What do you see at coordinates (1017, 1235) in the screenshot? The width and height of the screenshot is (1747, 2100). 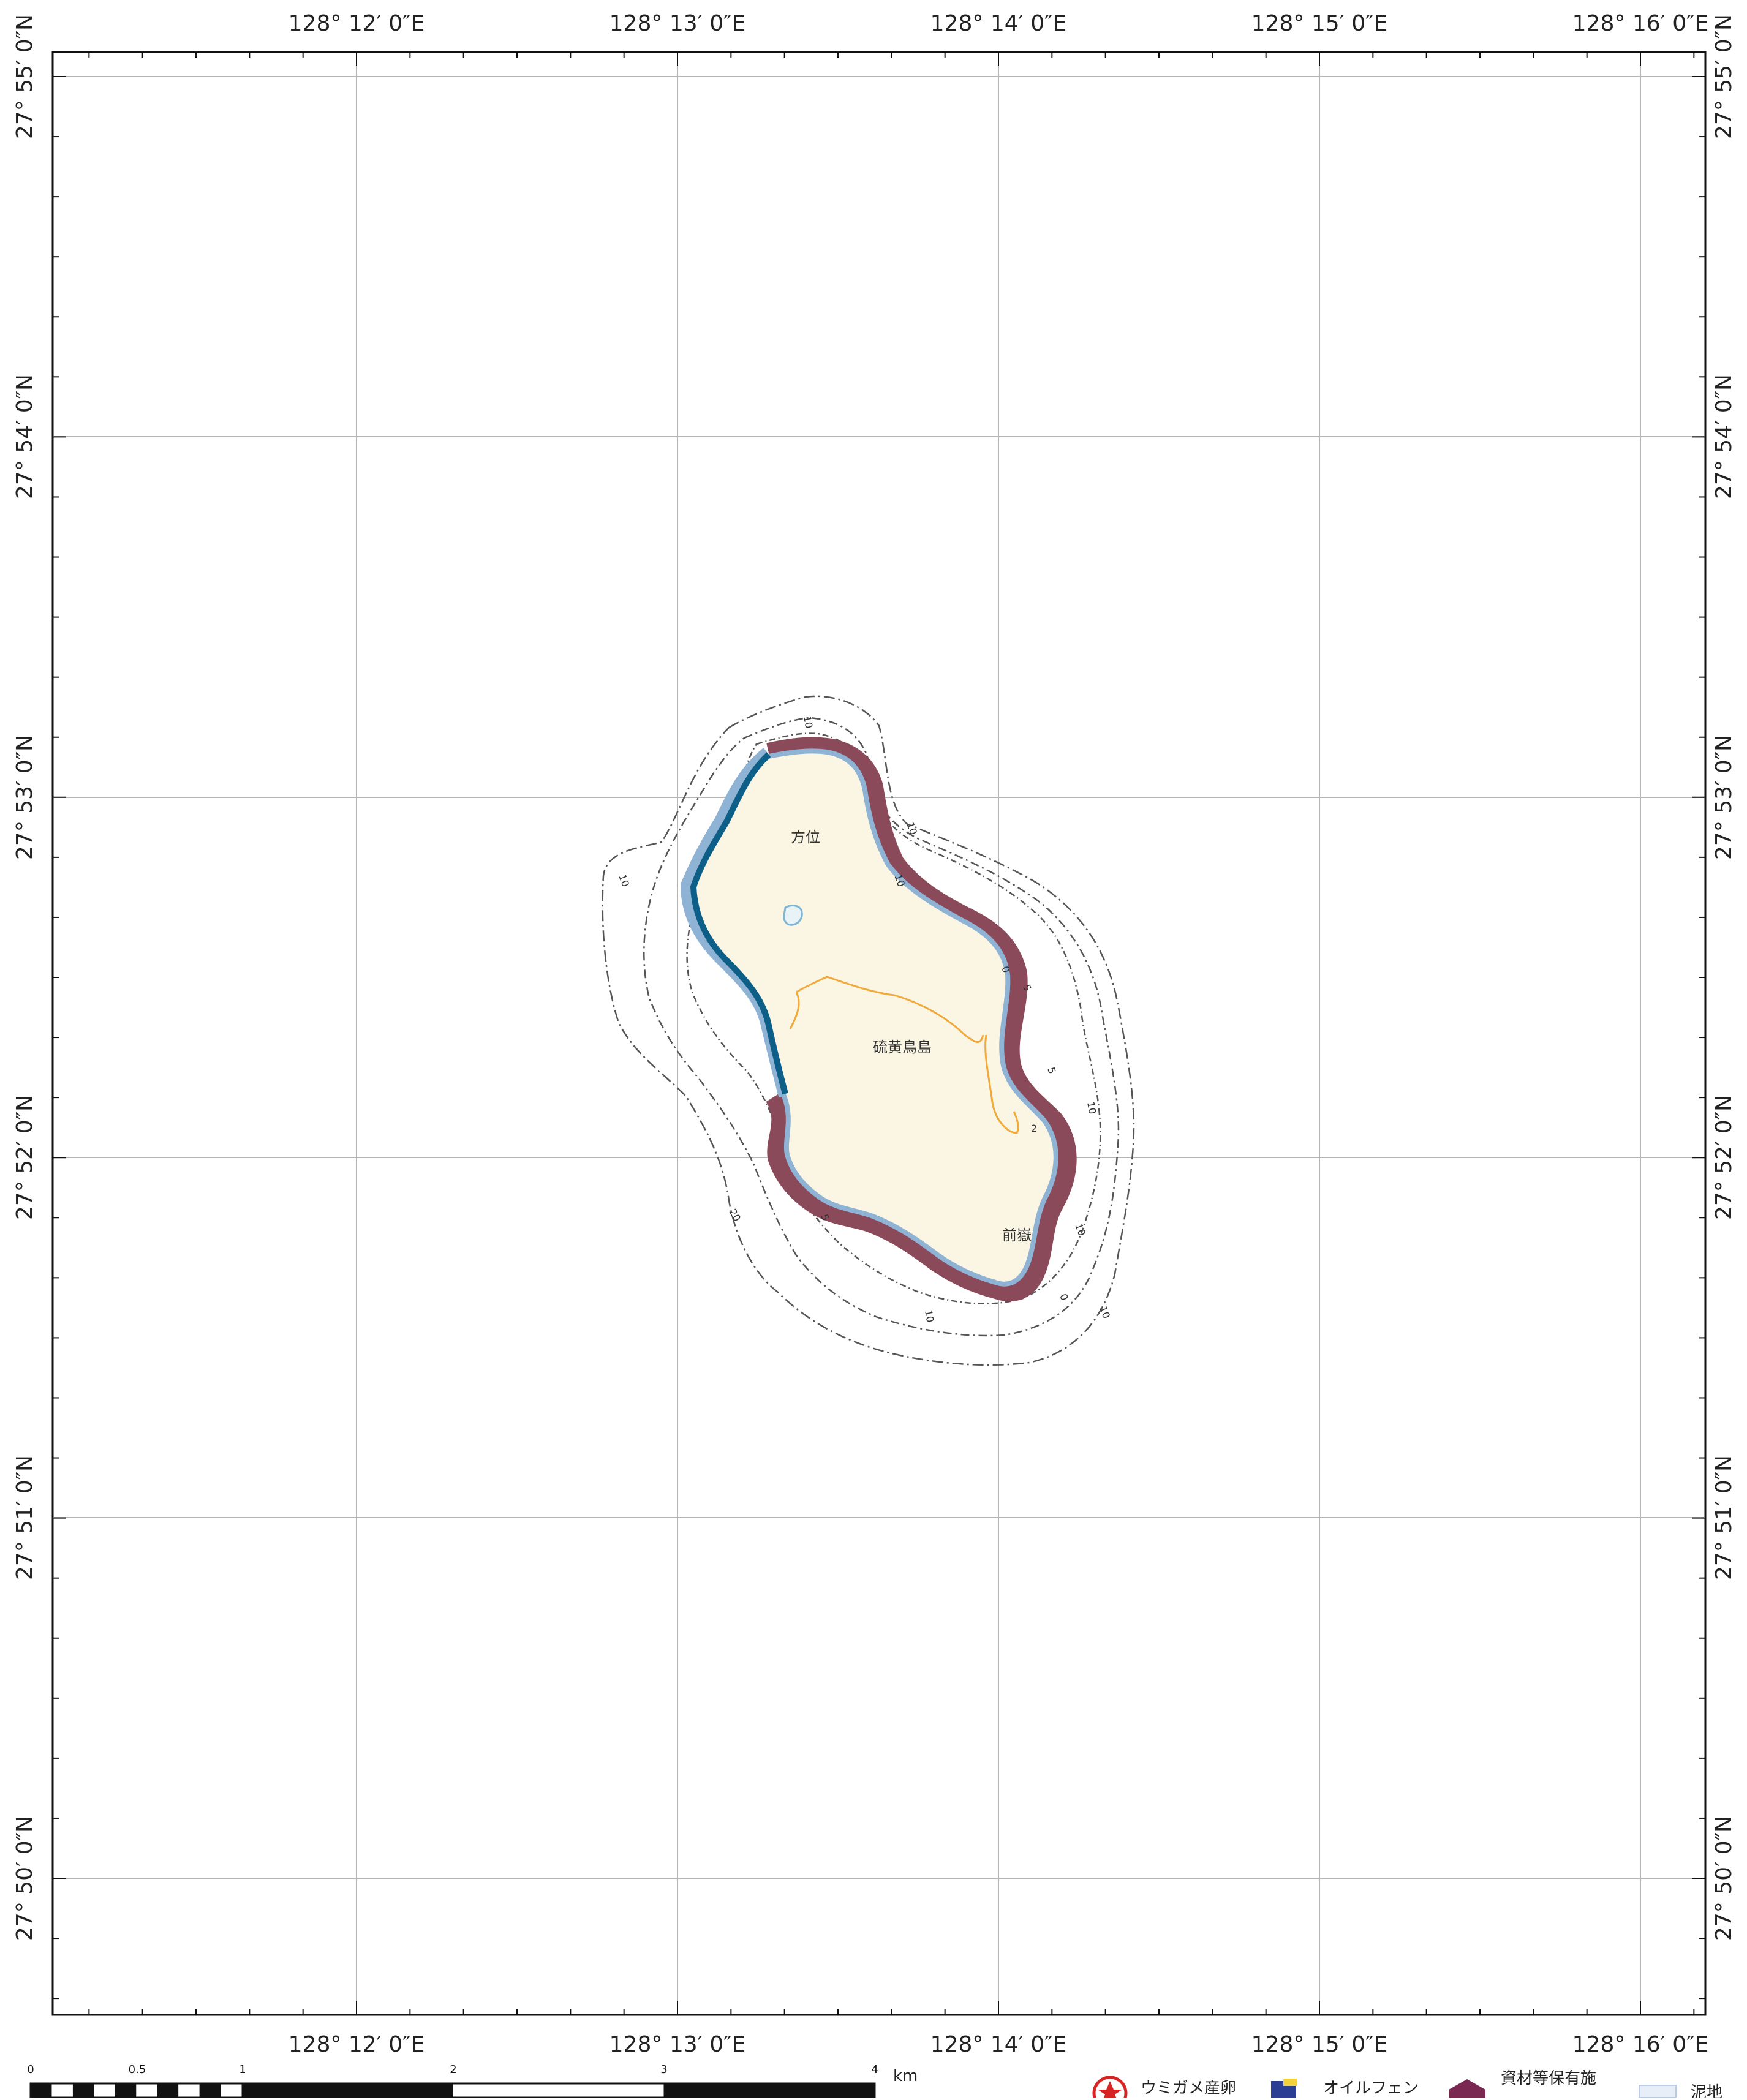 I see `place-label-maedake: 前嶽` at bounding box center [1017, 1235].